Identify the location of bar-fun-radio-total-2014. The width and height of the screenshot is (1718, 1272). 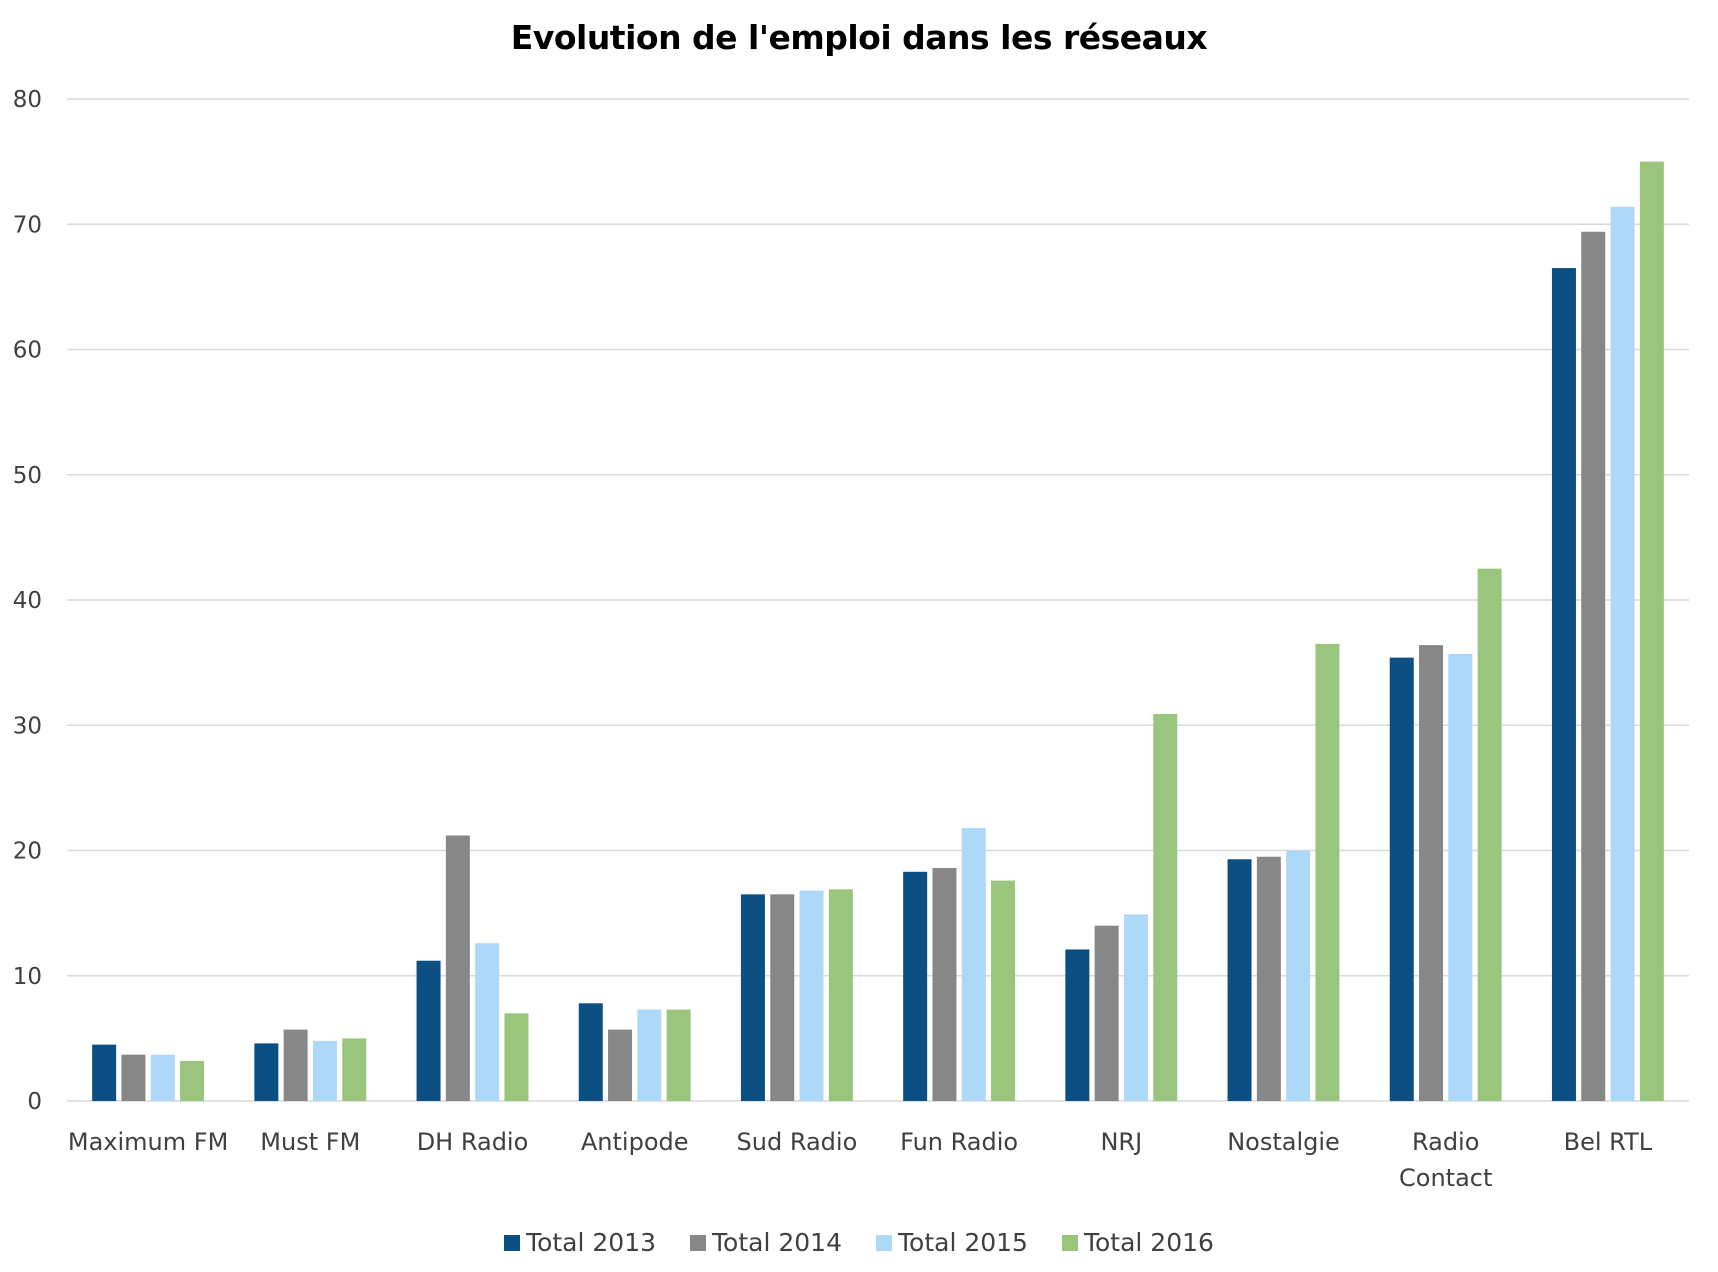
(944, 984).